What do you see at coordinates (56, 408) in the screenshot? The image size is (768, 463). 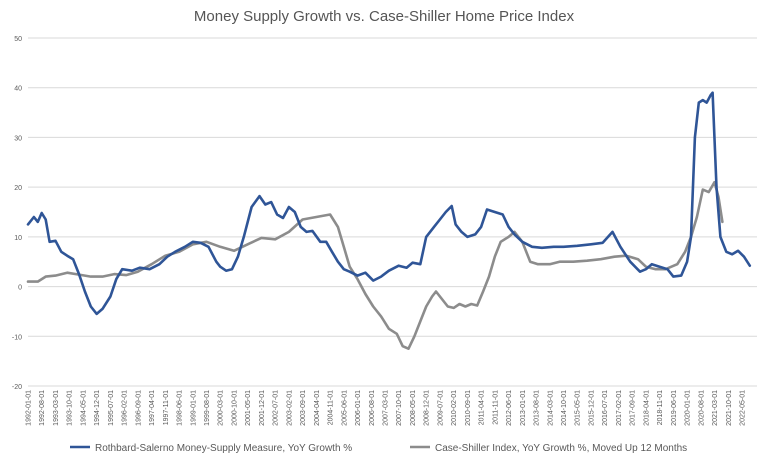 I see `x-tick-label: 1993-03-01` at bounding box center [56, 408].